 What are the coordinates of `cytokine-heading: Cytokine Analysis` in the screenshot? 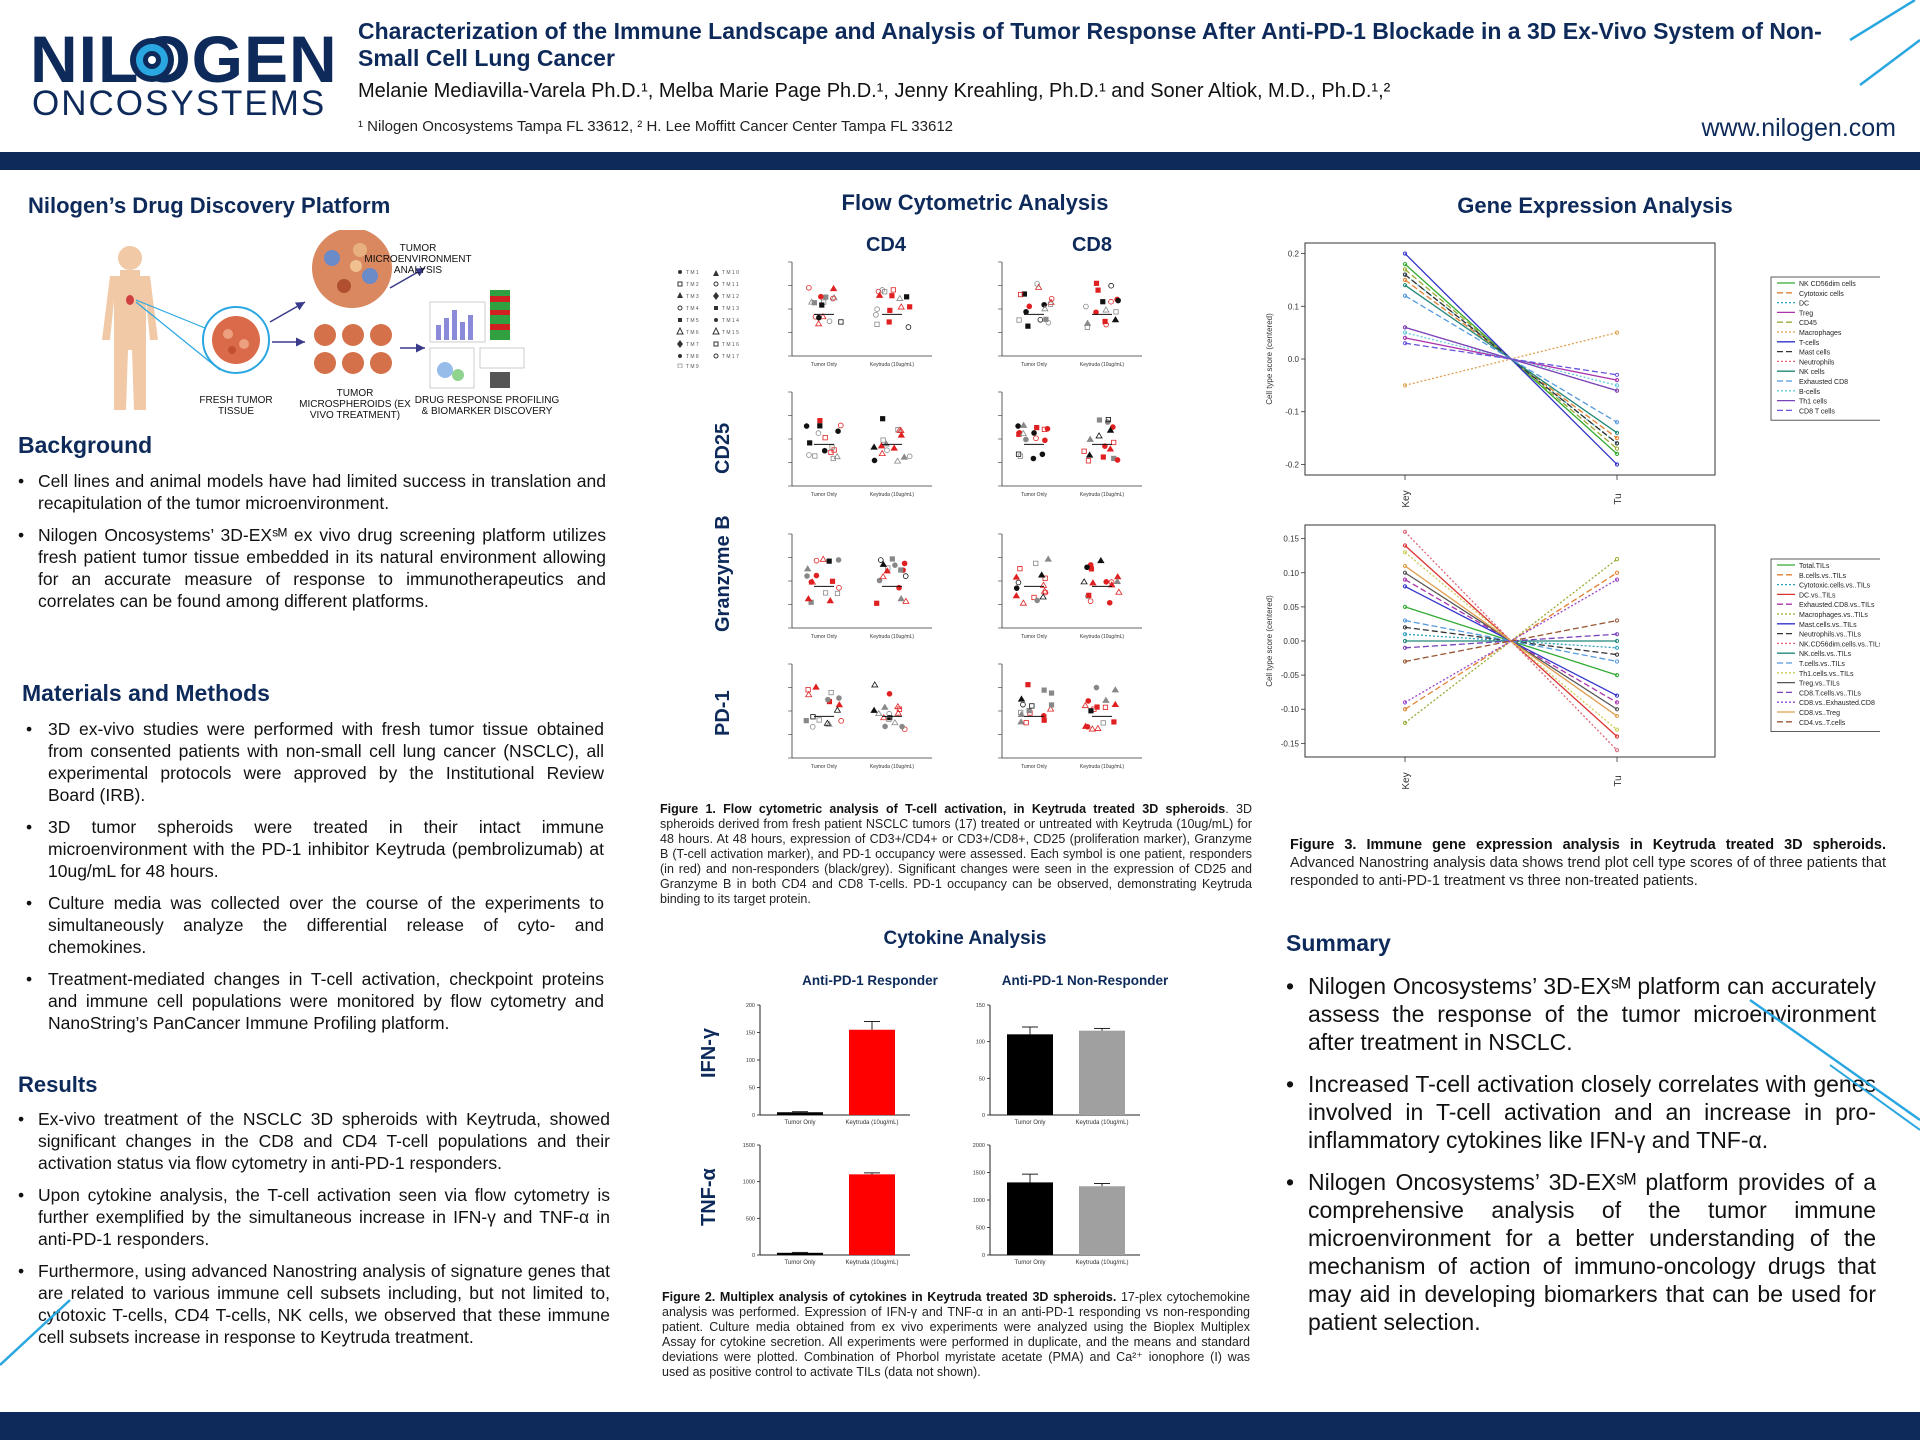 It's located at (965, 938).